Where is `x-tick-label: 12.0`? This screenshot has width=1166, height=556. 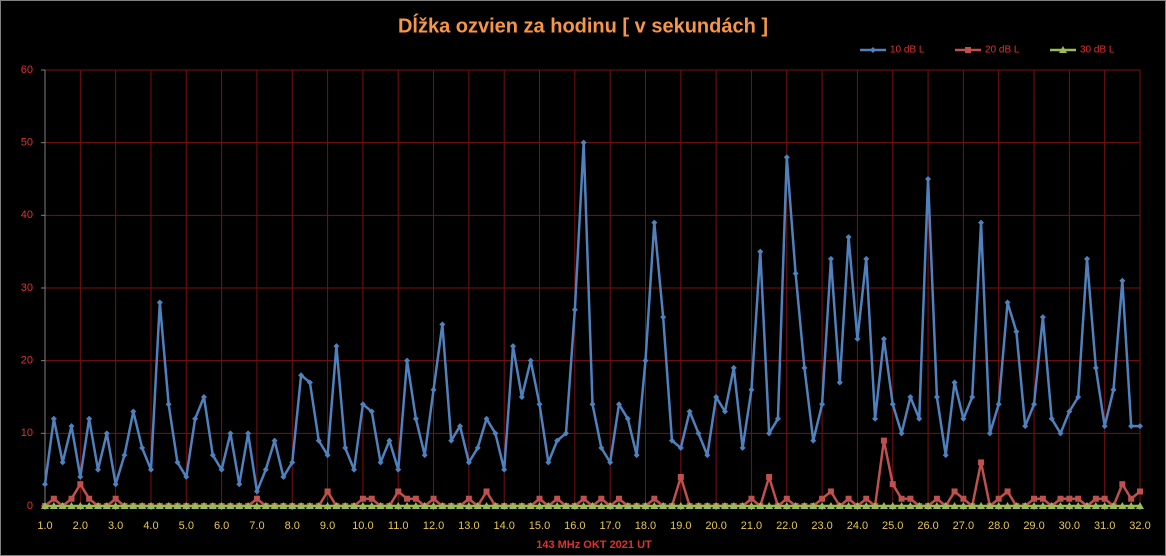 x-tick-label: 12.0 is located at coordinates (433, 526).